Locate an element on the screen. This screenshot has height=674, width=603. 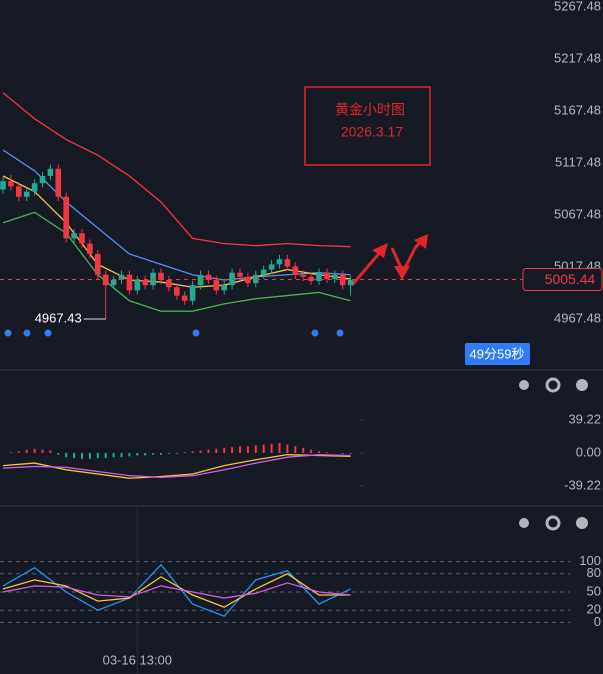
annotation-box is located at coordinates (367, 126).